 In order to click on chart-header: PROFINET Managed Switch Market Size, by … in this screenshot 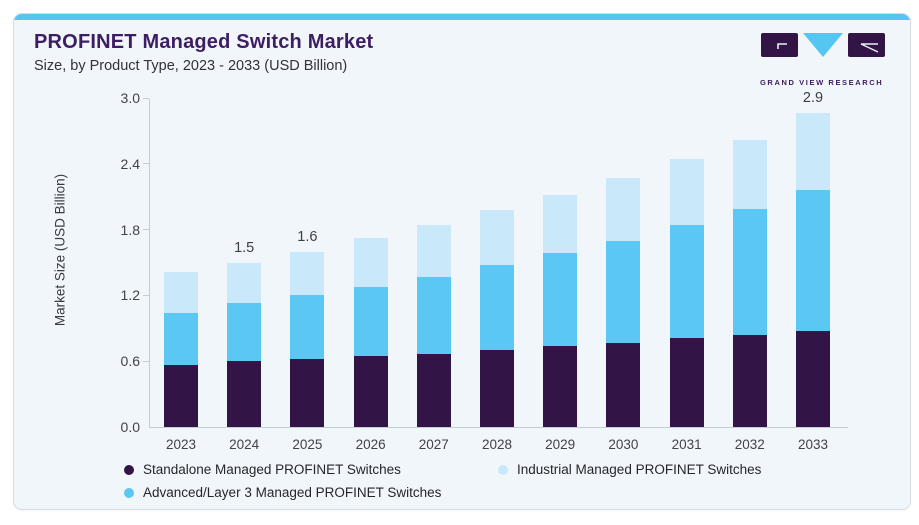, I will do `click(203, 52)`.